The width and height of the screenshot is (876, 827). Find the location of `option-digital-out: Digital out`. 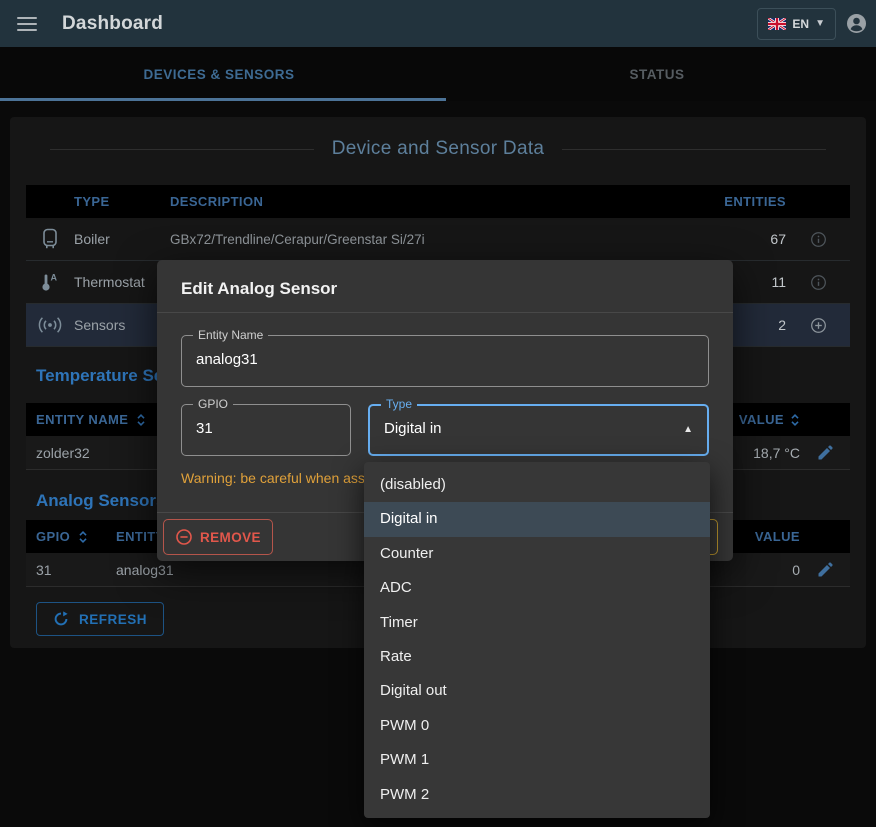

option-digital-out: Digital out is located at coordinates (413, 691).